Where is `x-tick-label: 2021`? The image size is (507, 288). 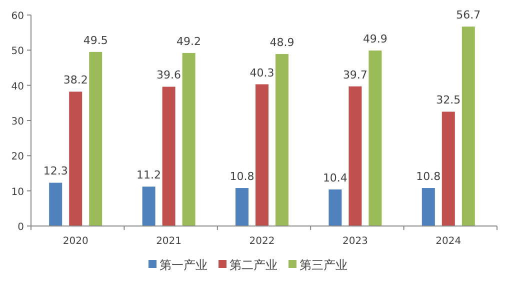 x-tick-label: 2021 is located at coordinates (169, 241).